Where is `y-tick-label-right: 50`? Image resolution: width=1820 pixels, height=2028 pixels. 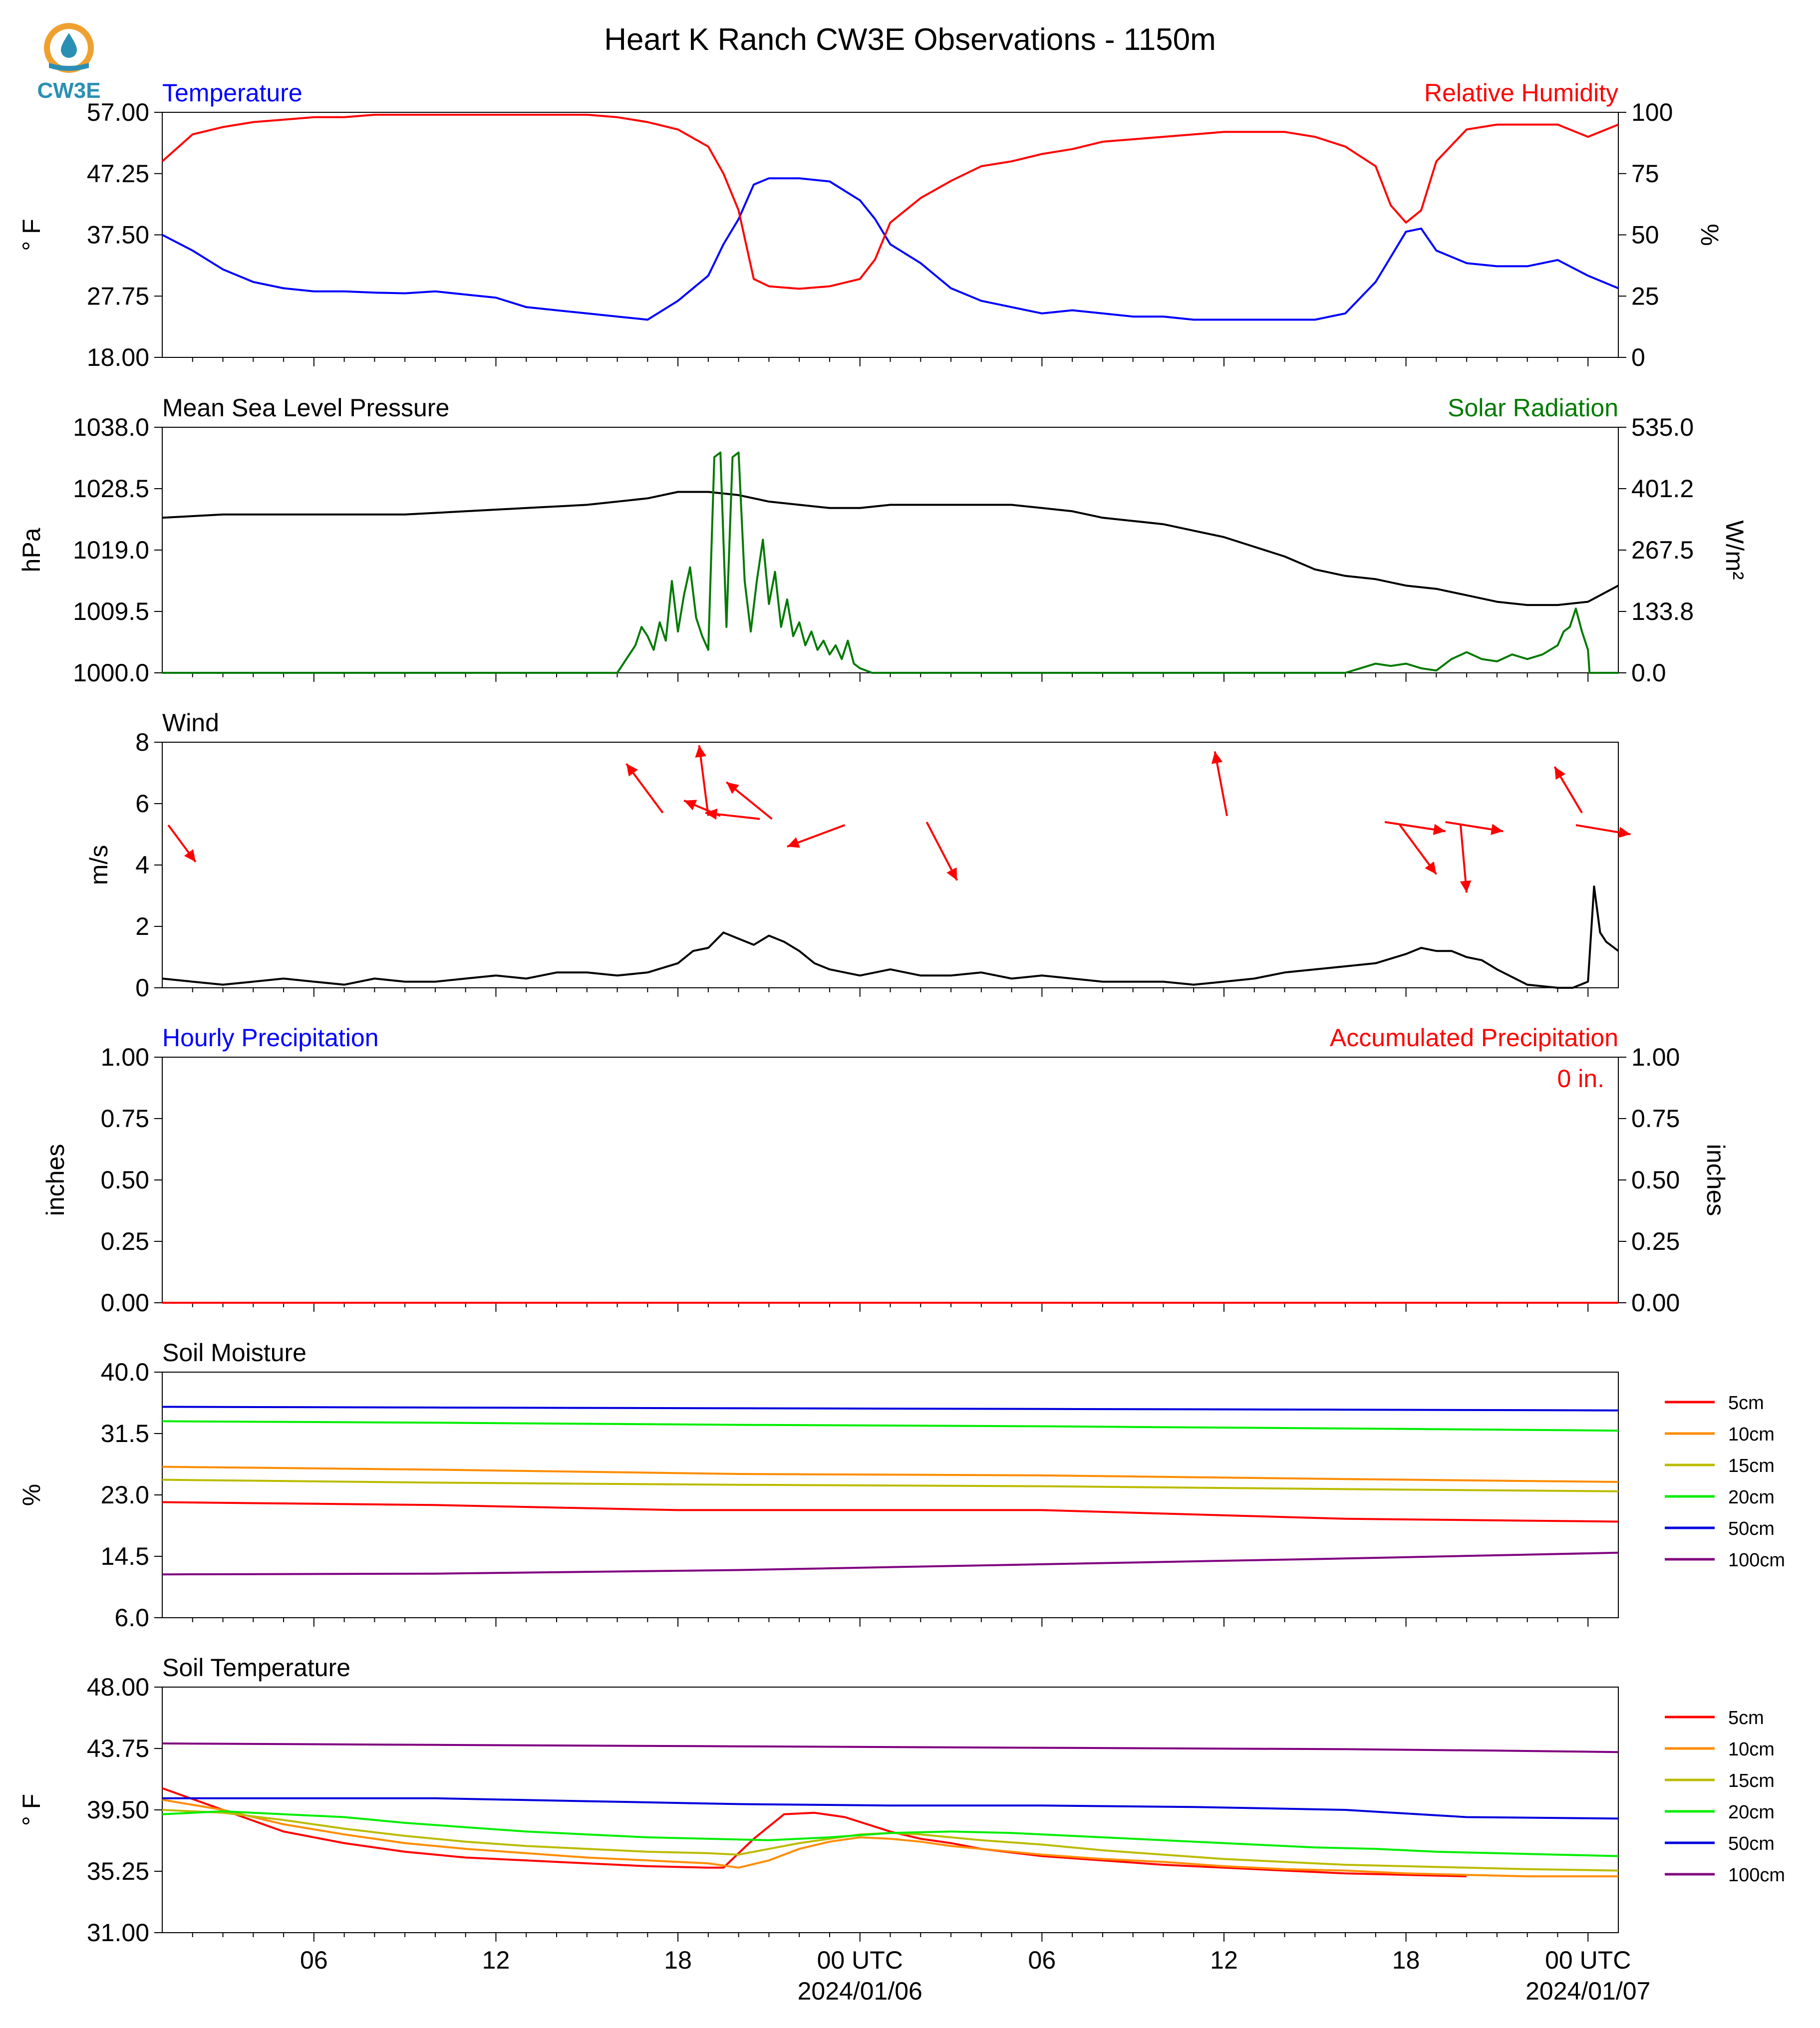 y-tick-label-right: 50 is located at coordinates (1645, 235).